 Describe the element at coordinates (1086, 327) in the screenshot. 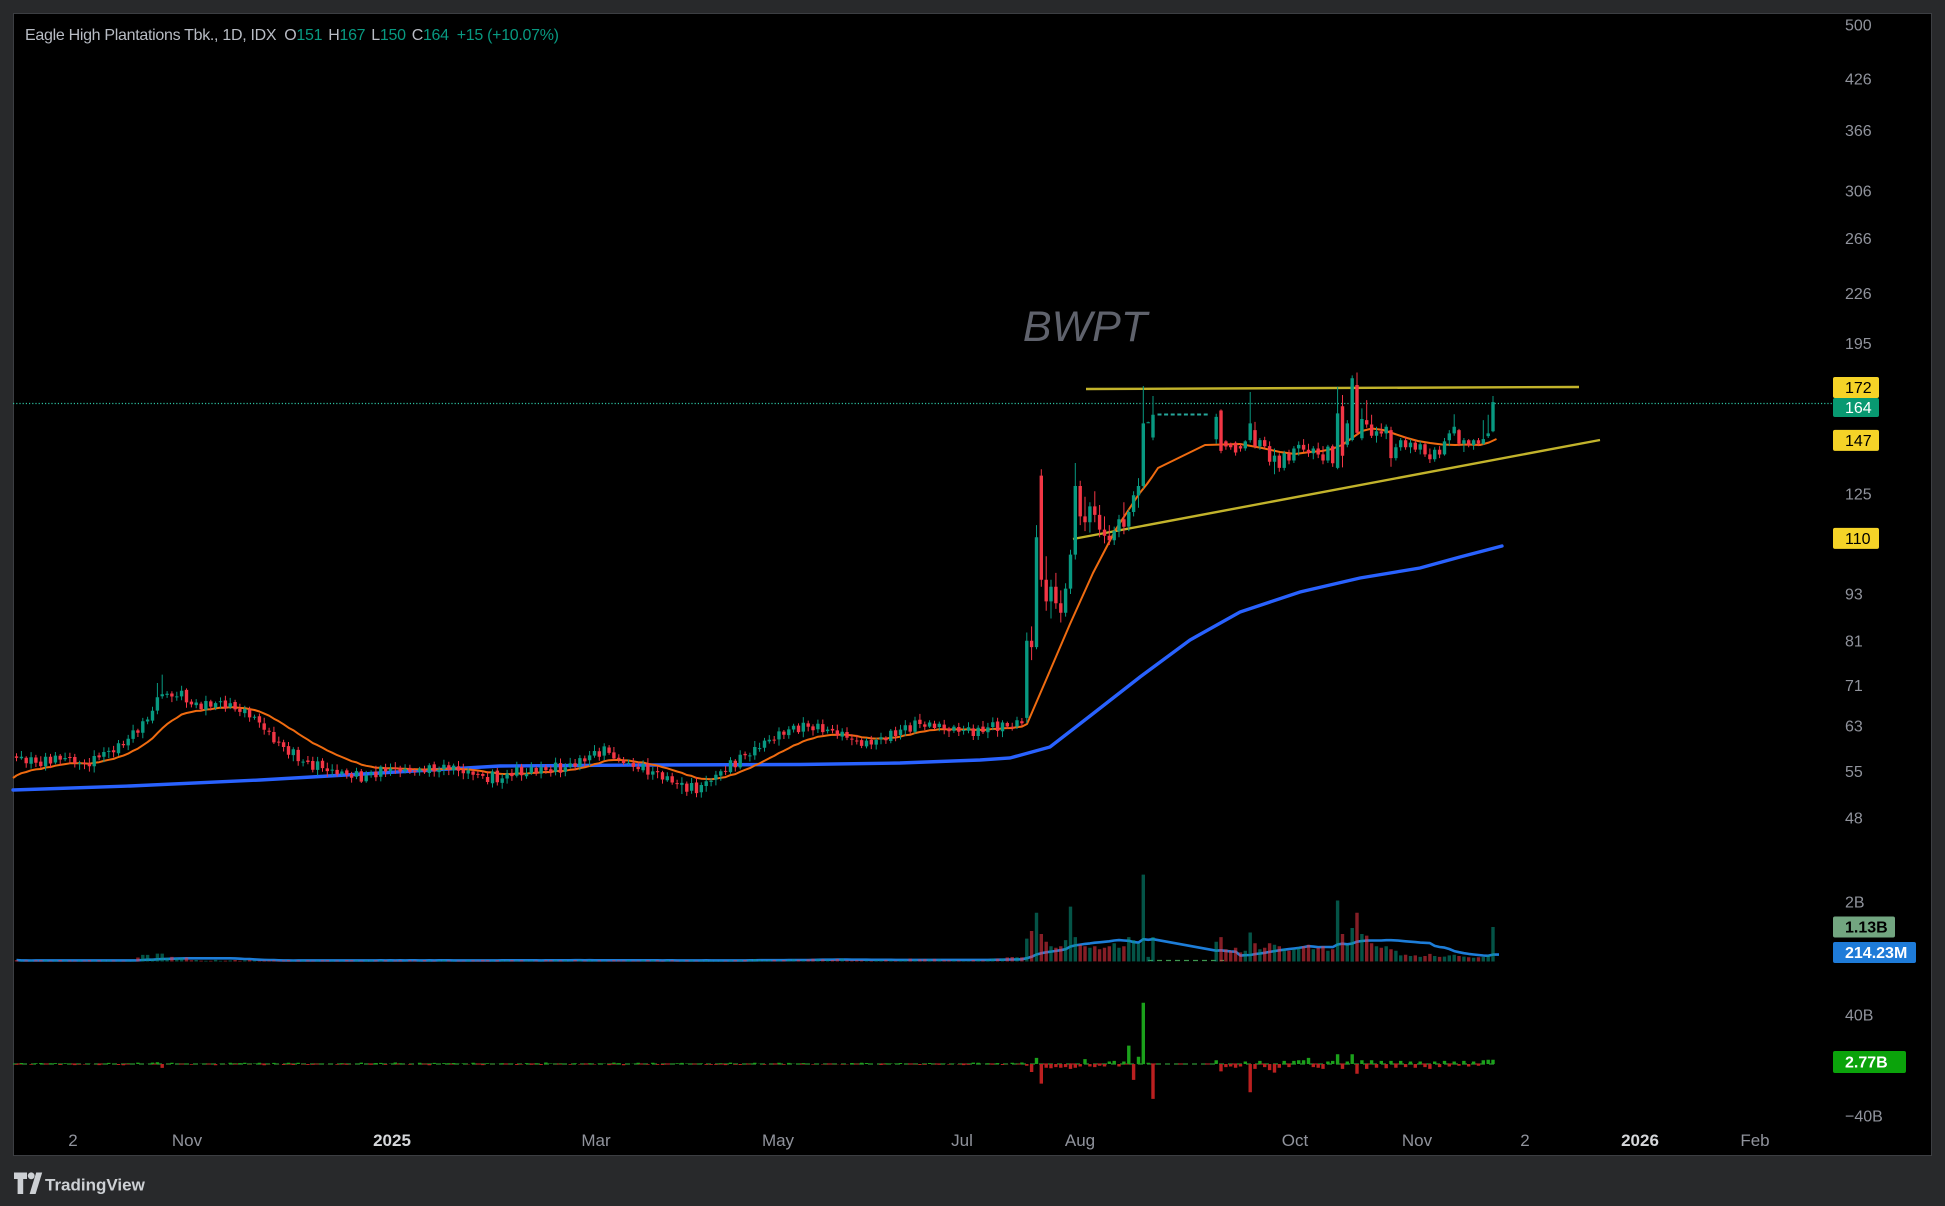

I see `svg-text: BWPT` at that location.